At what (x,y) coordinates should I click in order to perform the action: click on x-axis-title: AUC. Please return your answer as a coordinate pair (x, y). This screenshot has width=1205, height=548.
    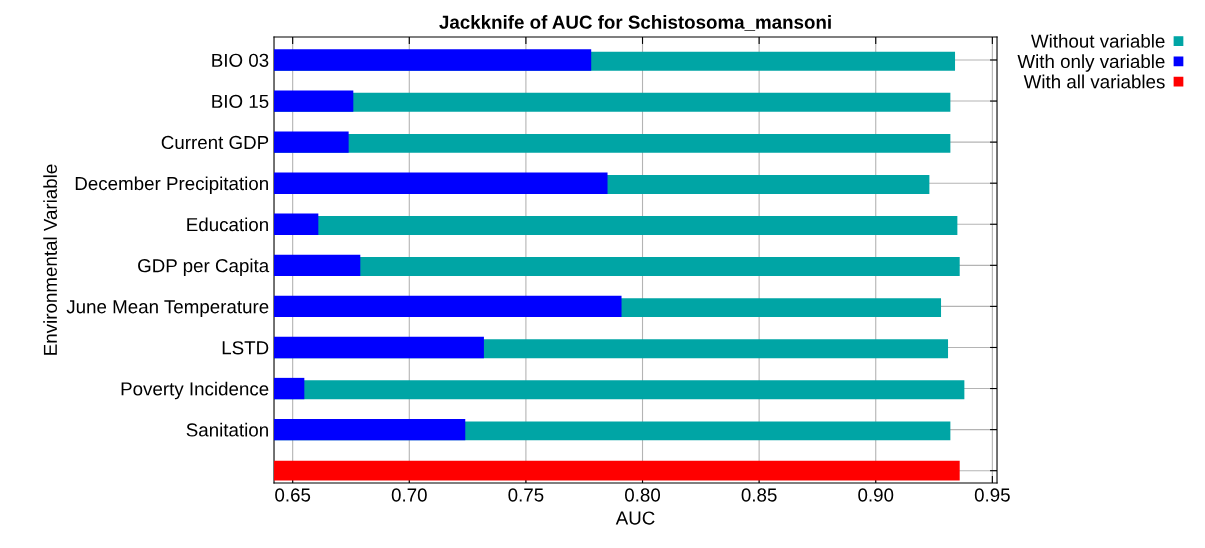
    Looking at the image, I should click on (635, 518).